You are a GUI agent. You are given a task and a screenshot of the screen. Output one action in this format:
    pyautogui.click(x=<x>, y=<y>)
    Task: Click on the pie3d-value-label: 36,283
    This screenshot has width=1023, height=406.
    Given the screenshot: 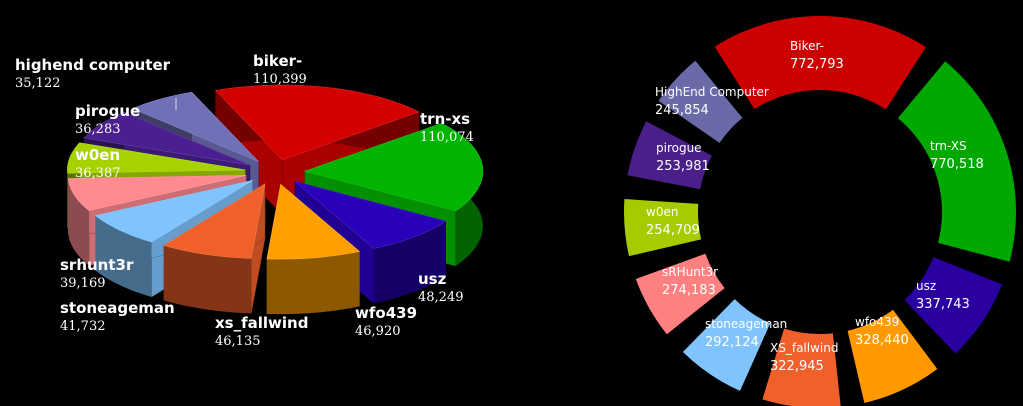 What is the action you would take?
    pyautogui.click(x=98, y=129)
    